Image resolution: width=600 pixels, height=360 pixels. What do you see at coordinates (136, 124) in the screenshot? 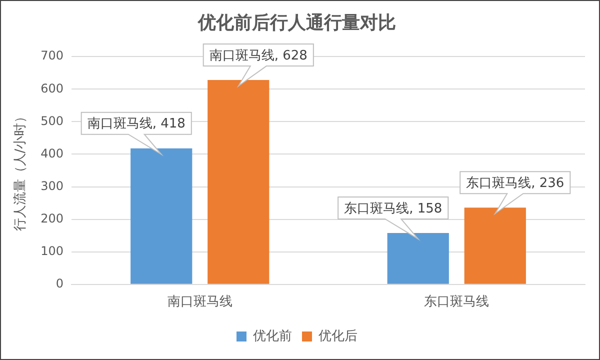
I see `data-label: 南口斑马线, 418` at bounding box center [136, 124].